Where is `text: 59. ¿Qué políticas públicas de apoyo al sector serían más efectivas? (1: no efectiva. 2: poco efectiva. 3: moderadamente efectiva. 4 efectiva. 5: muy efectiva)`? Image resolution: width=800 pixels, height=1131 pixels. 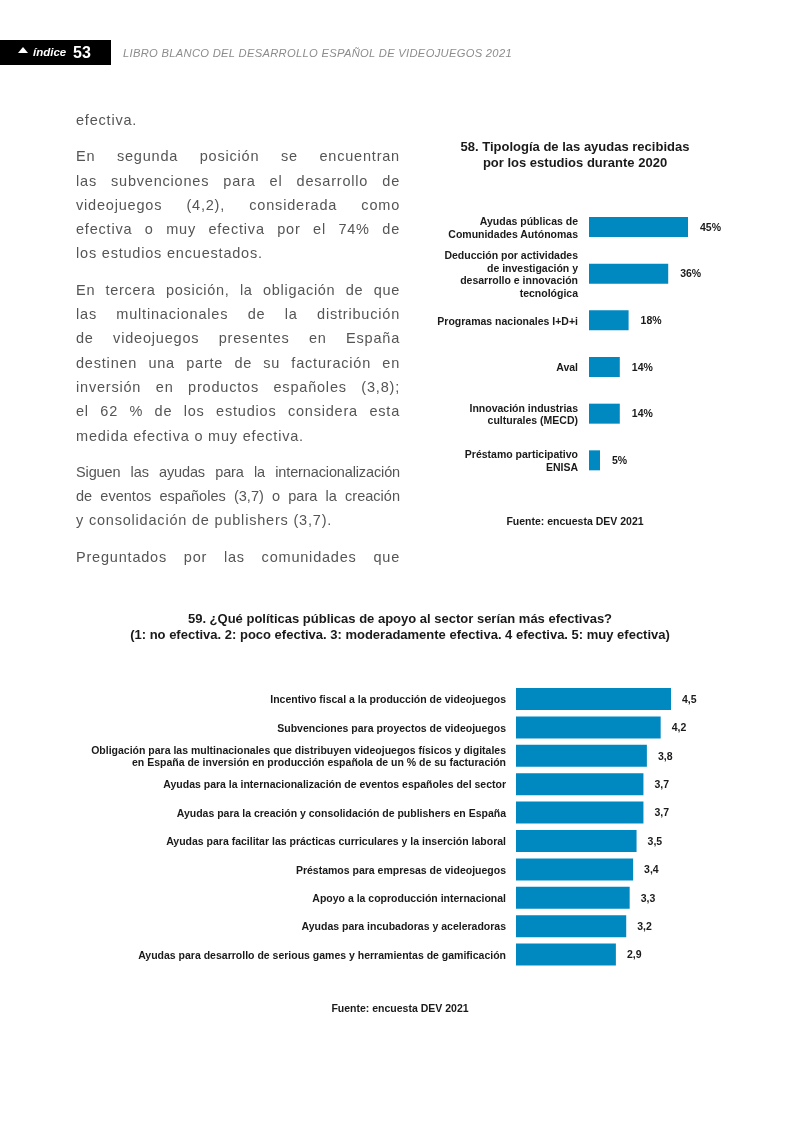 text: 59. ¿Qué políticas públicas de apoyo al sector serían más efectivas? (1: no efectiva. 2: poco efectiva. 3: moderadamente efectiva. 4 efectiva. 5: muy efectiva) is located at coordinates (400, 627).